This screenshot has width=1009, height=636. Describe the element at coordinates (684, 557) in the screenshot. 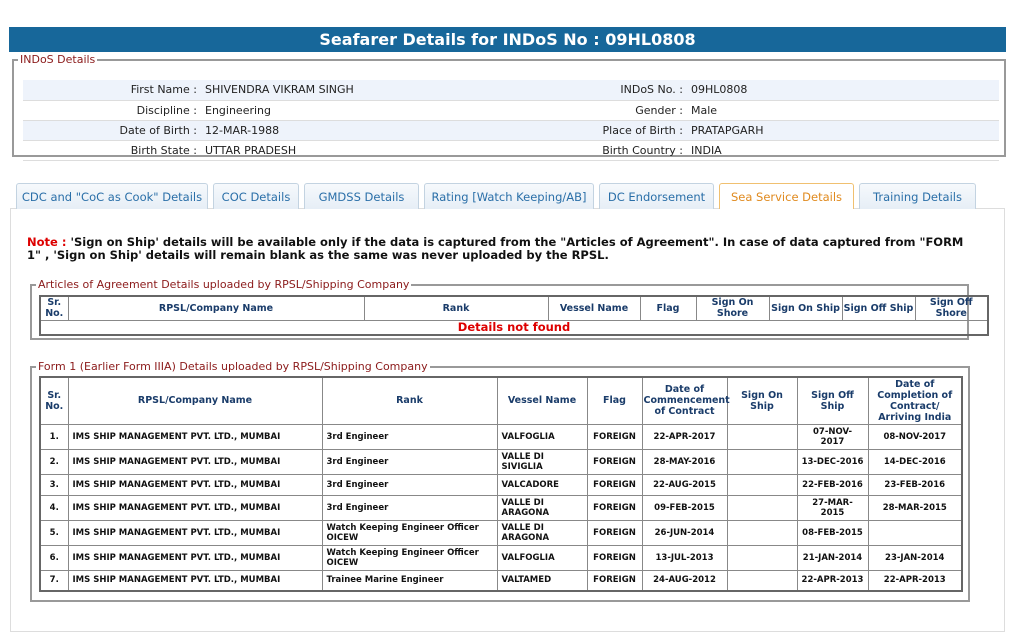

I see `cell: 13-JUL-2013` at that location.